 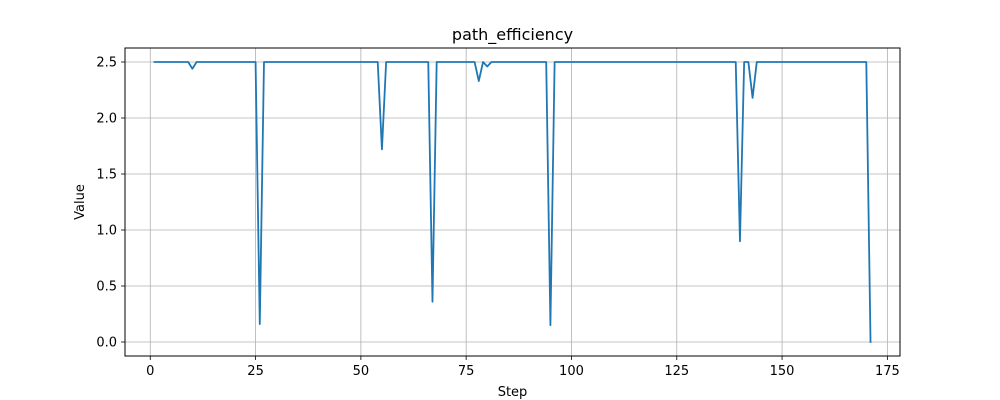 I want to click on y-tick-label: 2.0, so click(x=106, y=119).